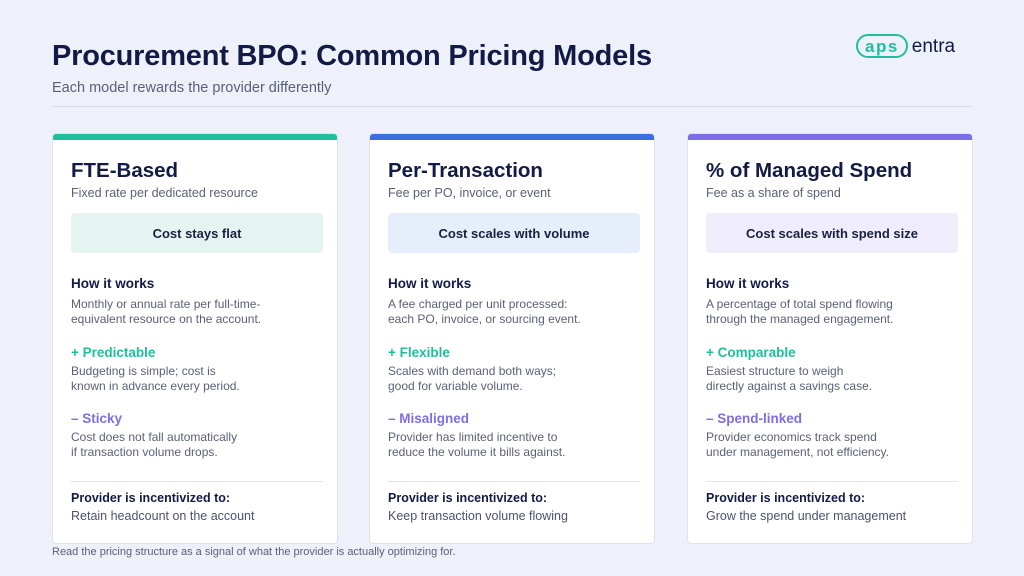 The width and height of the screenshot is (1024, 576). Describe the element at coordinates (154, 437) in the screenshot. I see `con-line-1: Cost does not fall automatically` at that location.